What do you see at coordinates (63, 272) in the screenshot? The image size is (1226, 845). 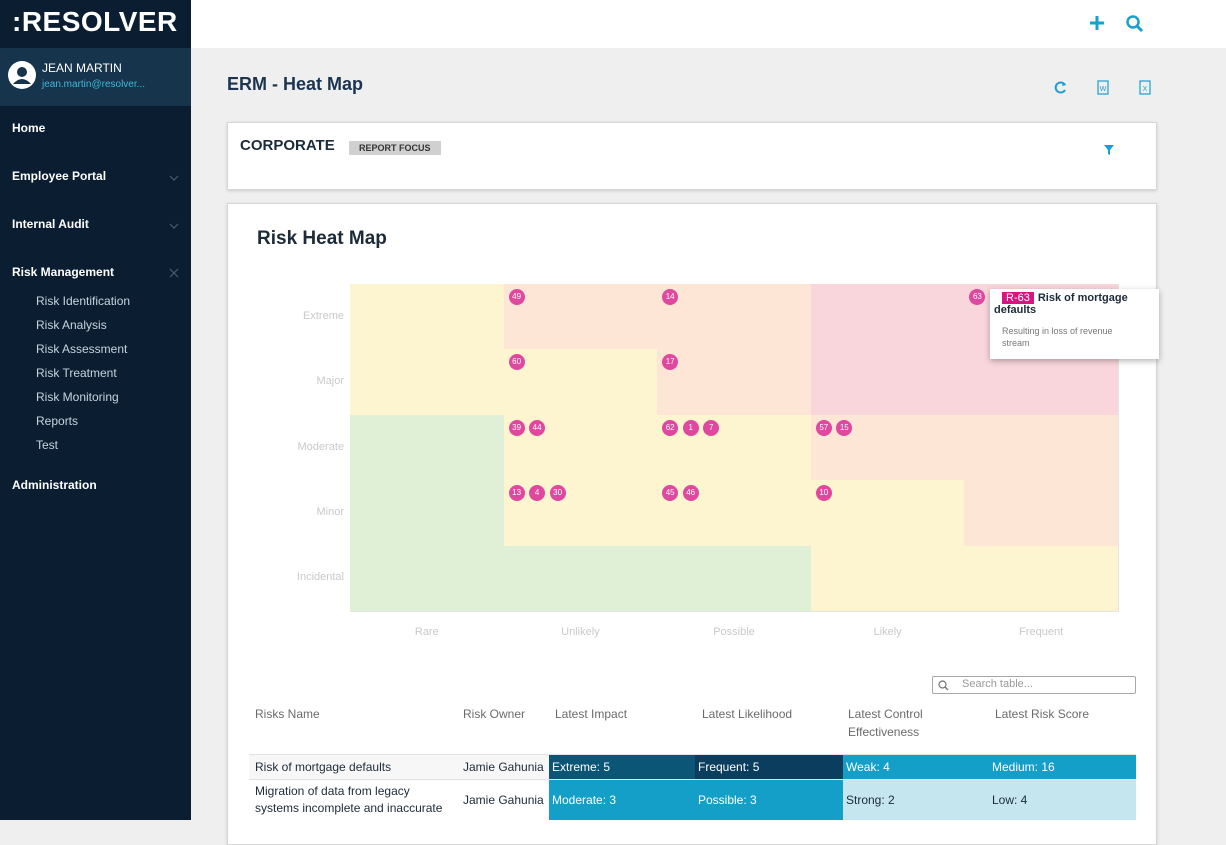 I see `nav-item: Risk Management` at bounding box center [63, 272].